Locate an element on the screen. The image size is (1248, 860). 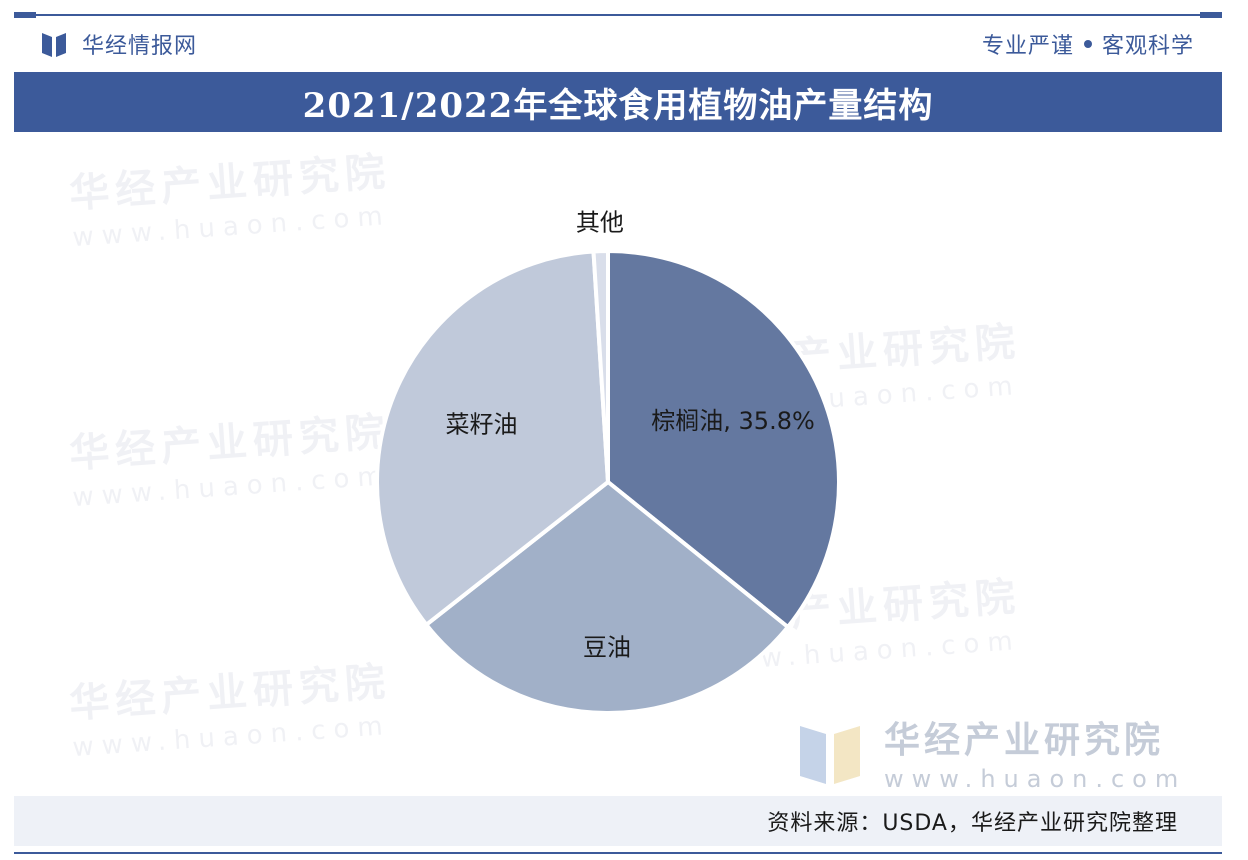
bottom-rule is located at coordinates (618, 853).